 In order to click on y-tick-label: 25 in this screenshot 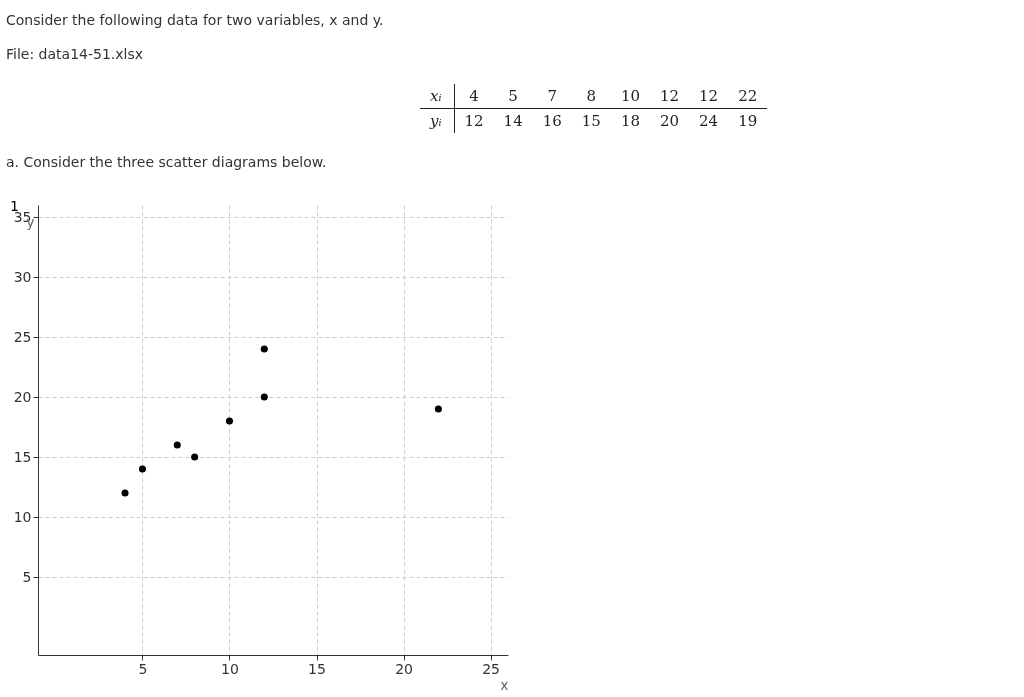, I will do `click(22, 336)`.